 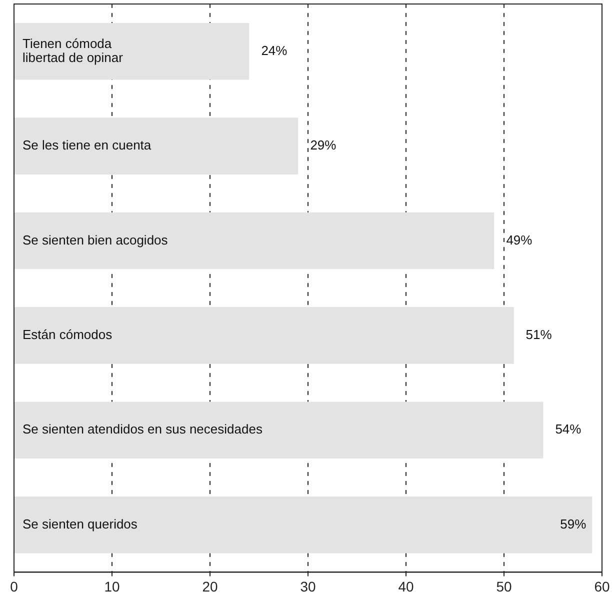 I want to click on x-tick-label: 10, so click(x=112, y=586).